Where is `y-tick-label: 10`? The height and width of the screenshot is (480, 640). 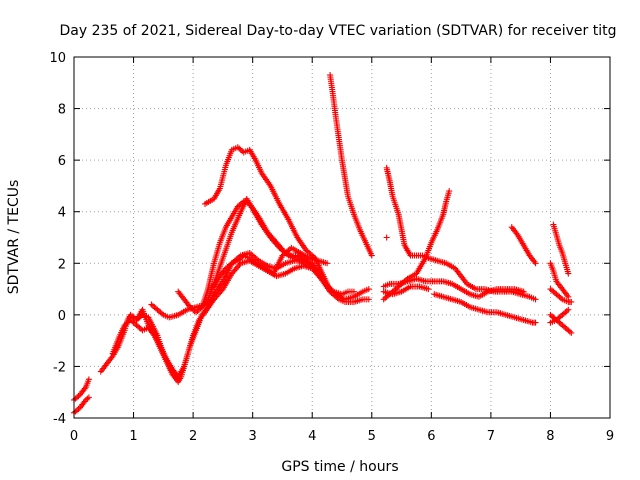
y-tick-label: 10 is located at coordinates (57, 58).